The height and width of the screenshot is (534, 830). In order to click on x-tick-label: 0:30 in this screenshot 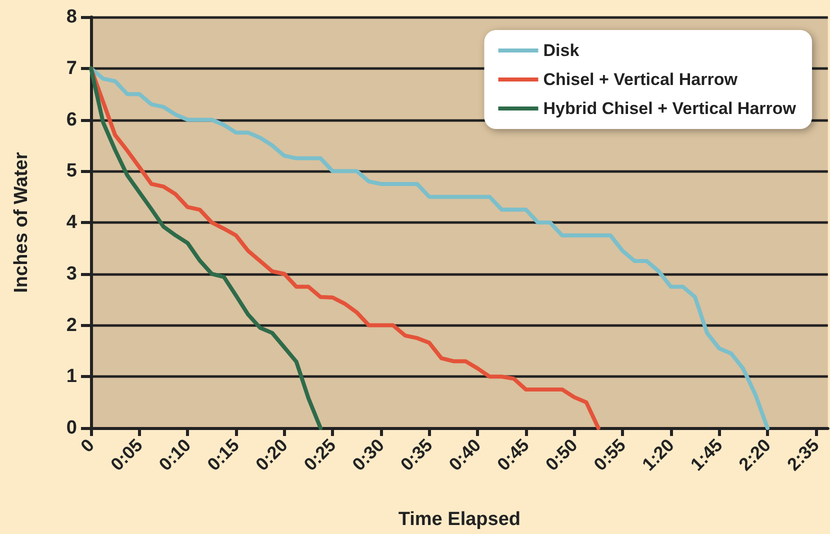, I will do `click(368, 454)`.